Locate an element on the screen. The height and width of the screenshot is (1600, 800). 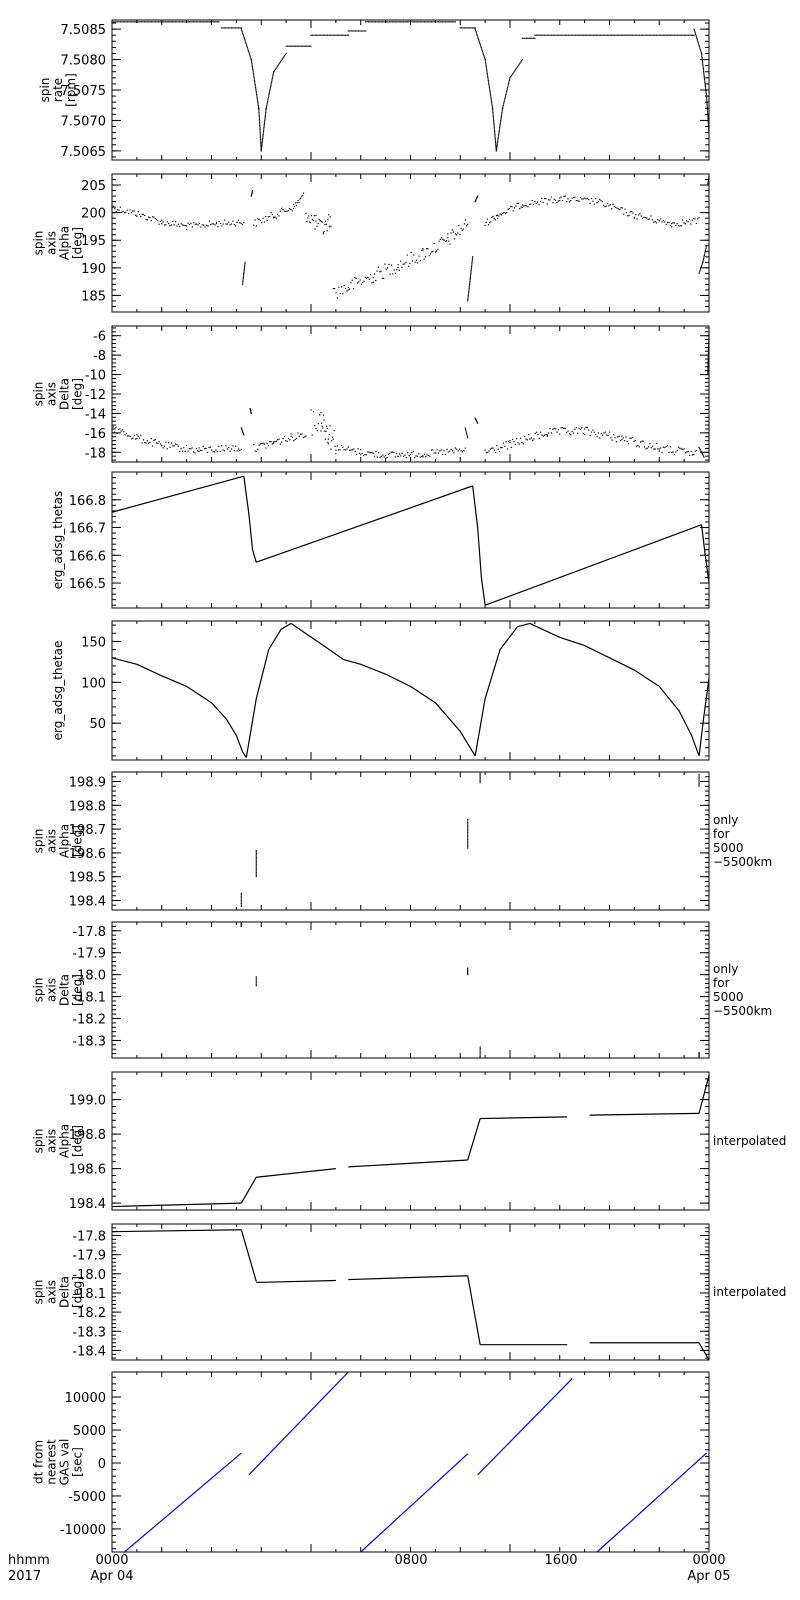
y-tick-label: -12 is located at coordinates (95, 395).